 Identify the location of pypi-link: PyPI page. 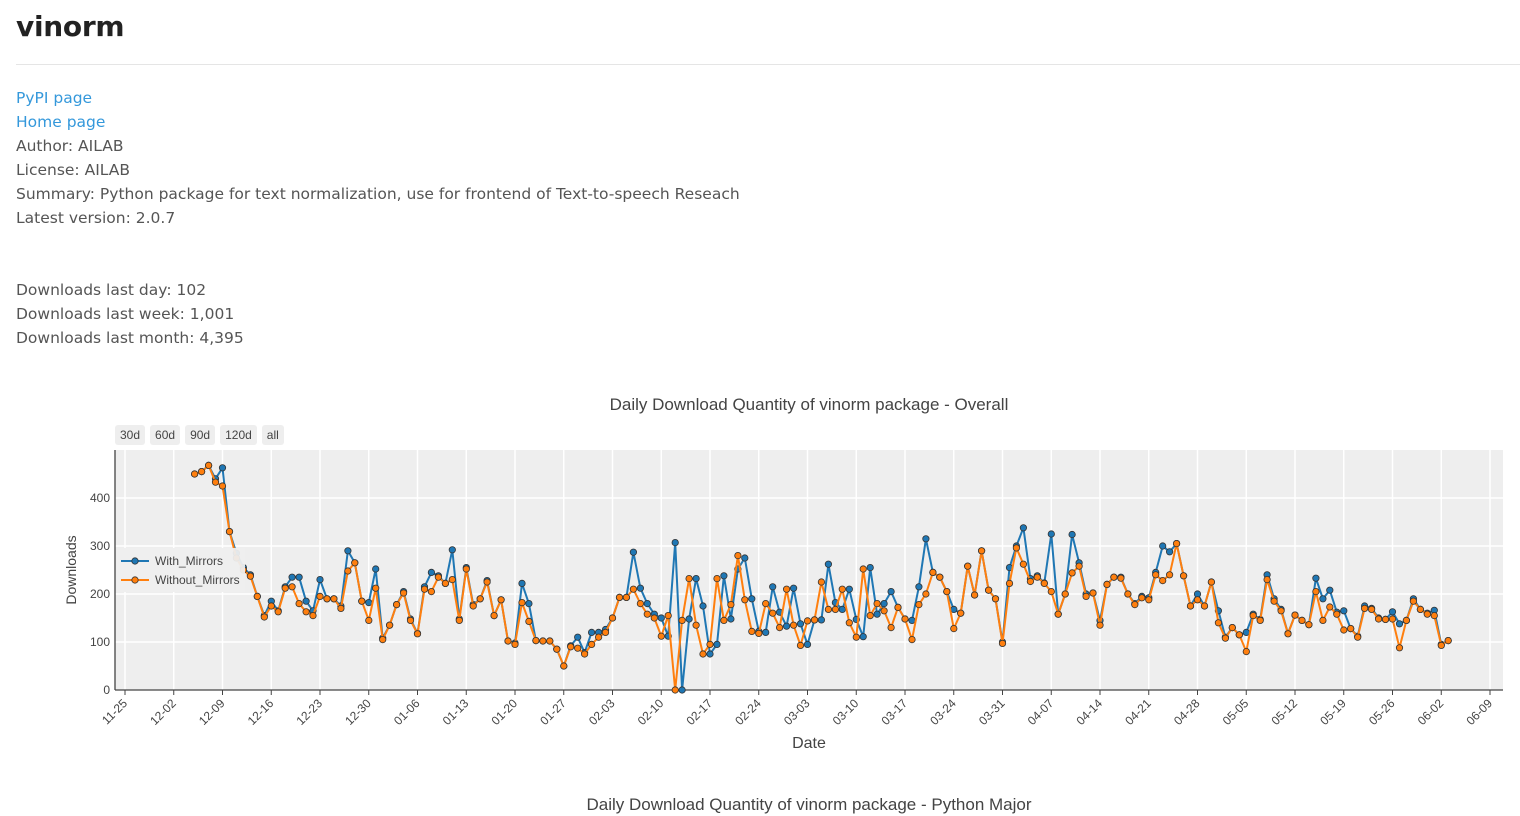
(54, 98).